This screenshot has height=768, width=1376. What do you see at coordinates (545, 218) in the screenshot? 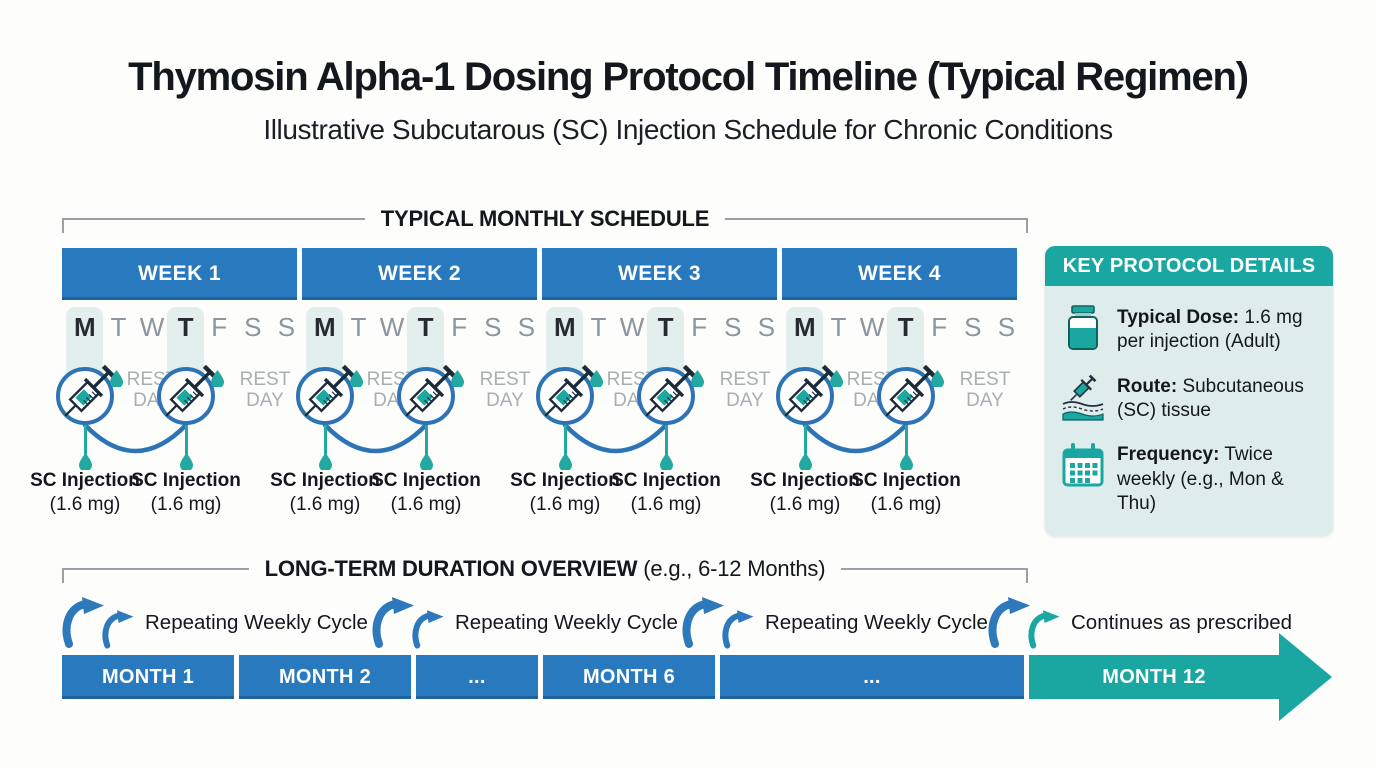
I see `monthly-schedule-title: TYPICAL MONTHLY SCHEDULE` at bounding box center [545, 218].